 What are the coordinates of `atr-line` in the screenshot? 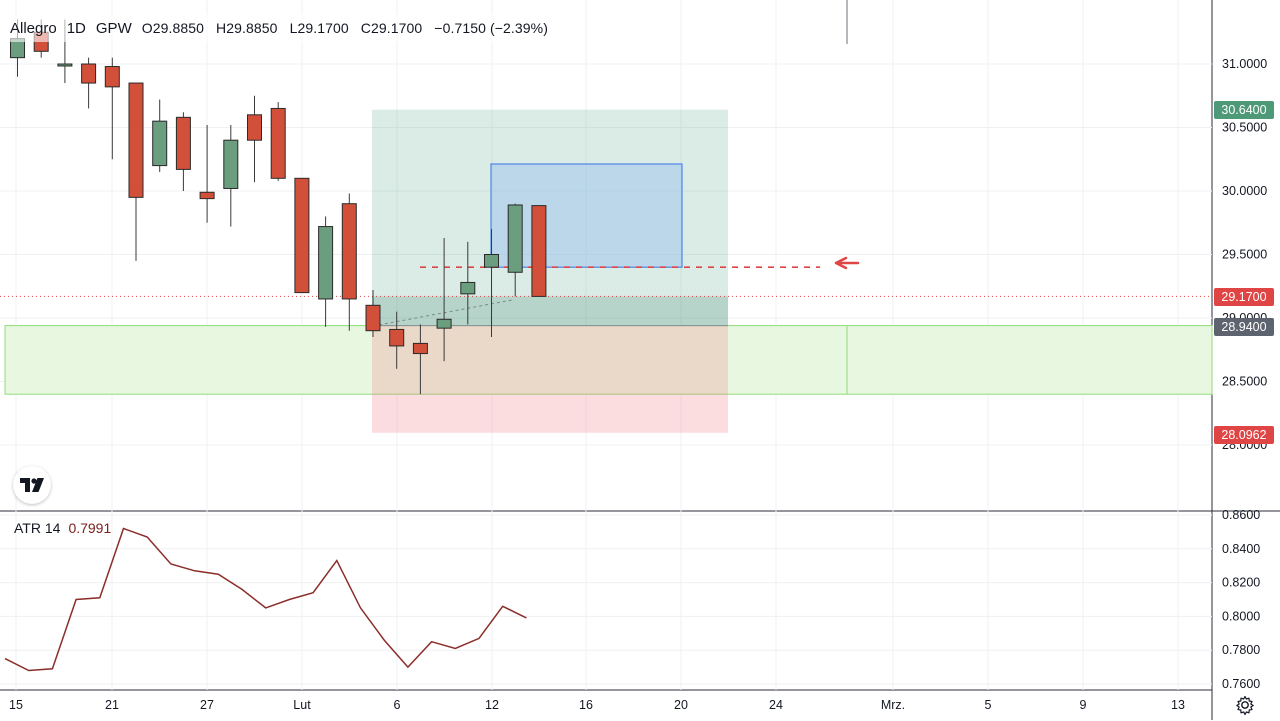 It's located at (265, 599).